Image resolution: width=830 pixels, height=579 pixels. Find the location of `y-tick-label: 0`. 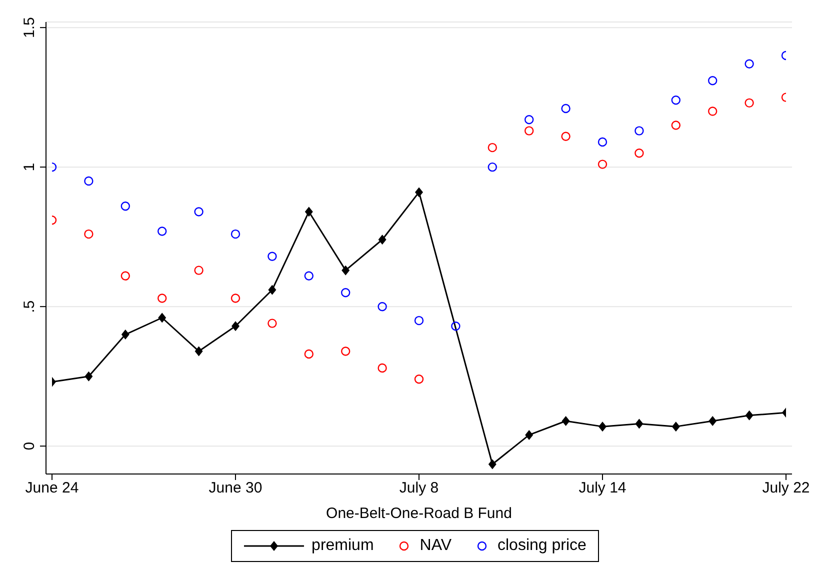

y-tick-label: 0 is located at coordinates (29, 446).